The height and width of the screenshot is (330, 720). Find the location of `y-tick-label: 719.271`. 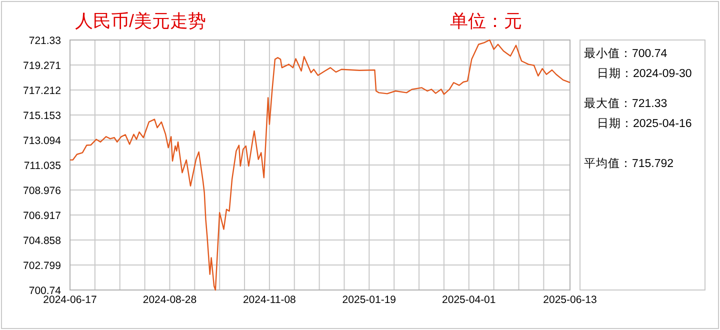

y-tick-label: 719.271 is located at coordinates (42, 66).